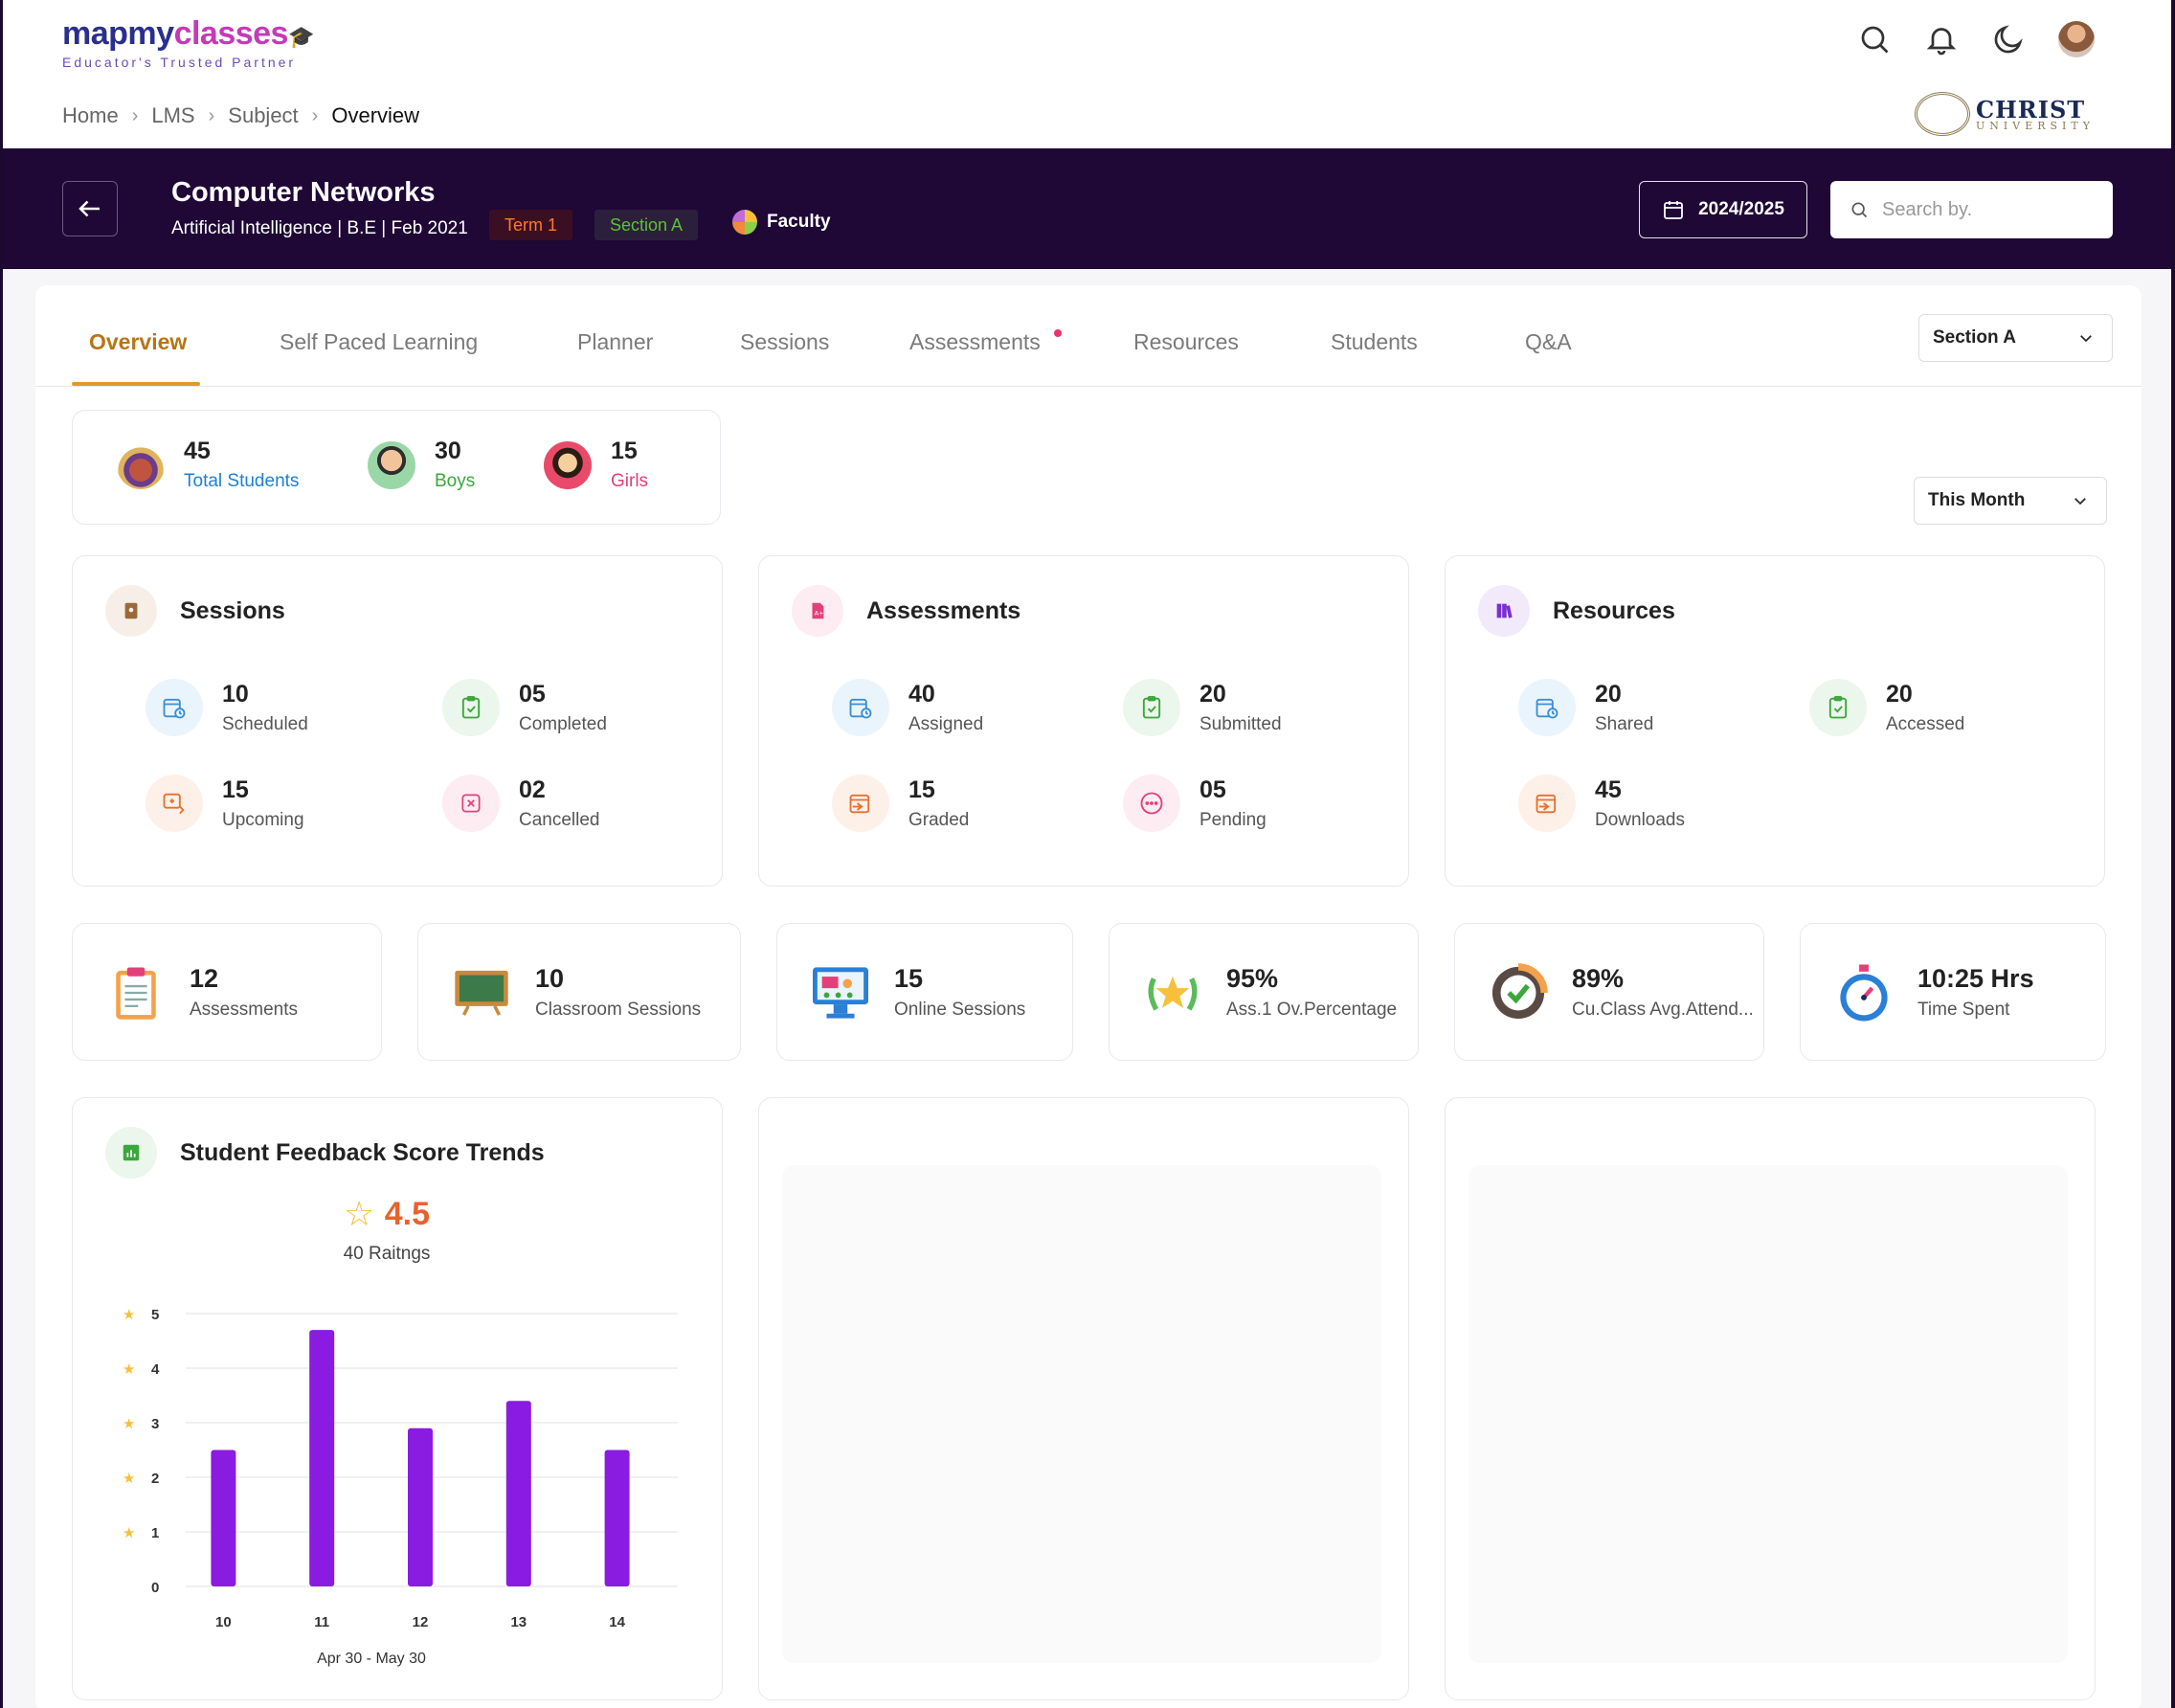  What do you see at coordinates (481, 992) in the screenshot?
I see `blackboard-icon` at bounding box center [481, 992].